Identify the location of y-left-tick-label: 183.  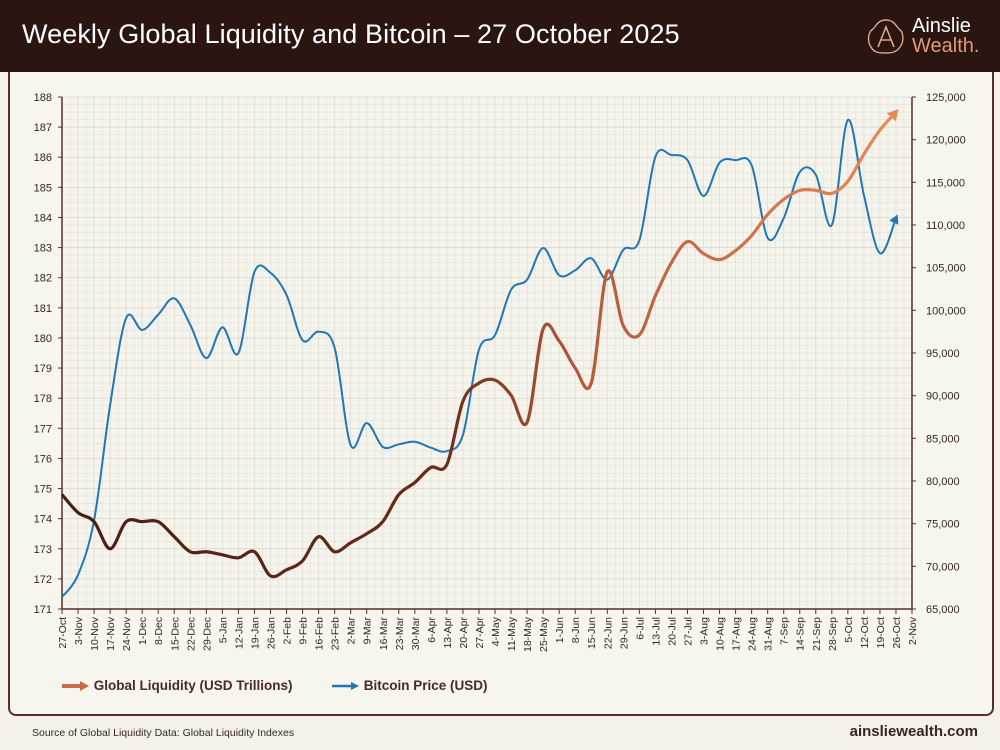
(43, 249).